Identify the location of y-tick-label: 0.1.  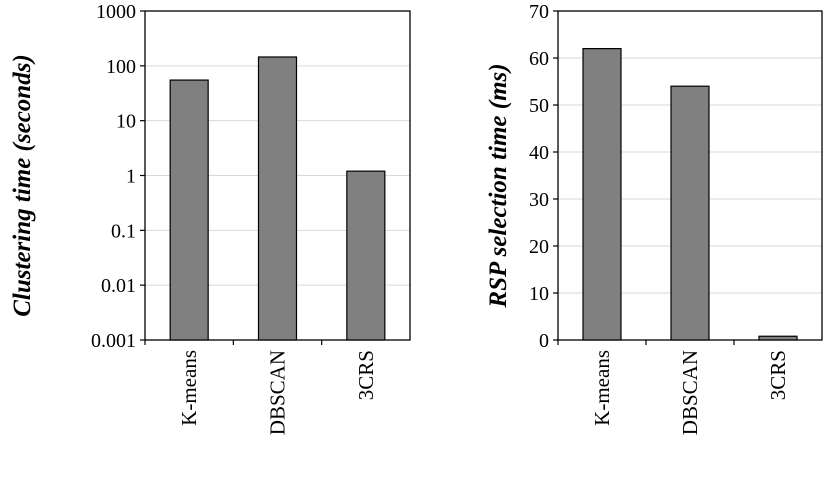
(123, 231).